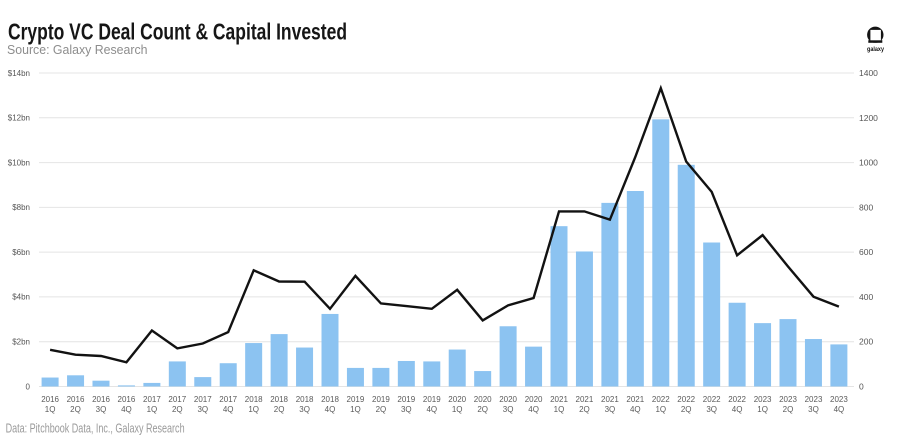 The width and height of the screenshot is (900, 440). What do you see at coordinates (866, 207) in the screenshot?
I see `svg-text: 800` at bounding box center [866, 207].